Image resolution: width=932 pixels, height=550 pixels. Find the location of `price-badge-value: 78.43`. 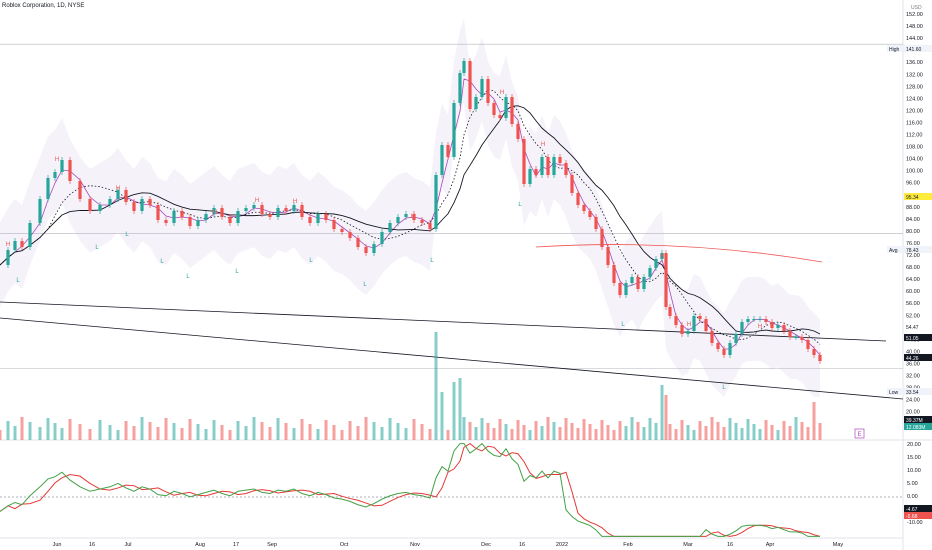

price-badge-value: 78.43 is located at coordinates (912, 251).